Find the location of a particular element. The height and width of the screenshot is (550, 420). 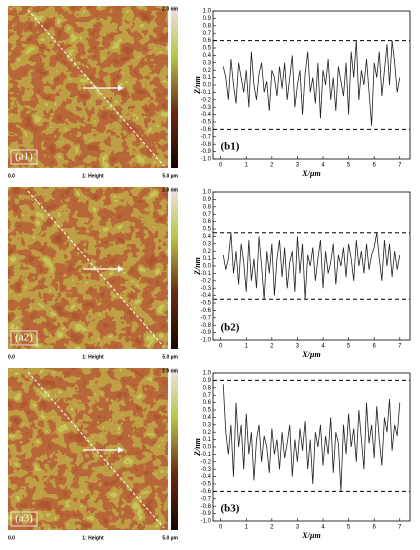

y-tick-label: 0.0 is located at coordinates (207, 86).